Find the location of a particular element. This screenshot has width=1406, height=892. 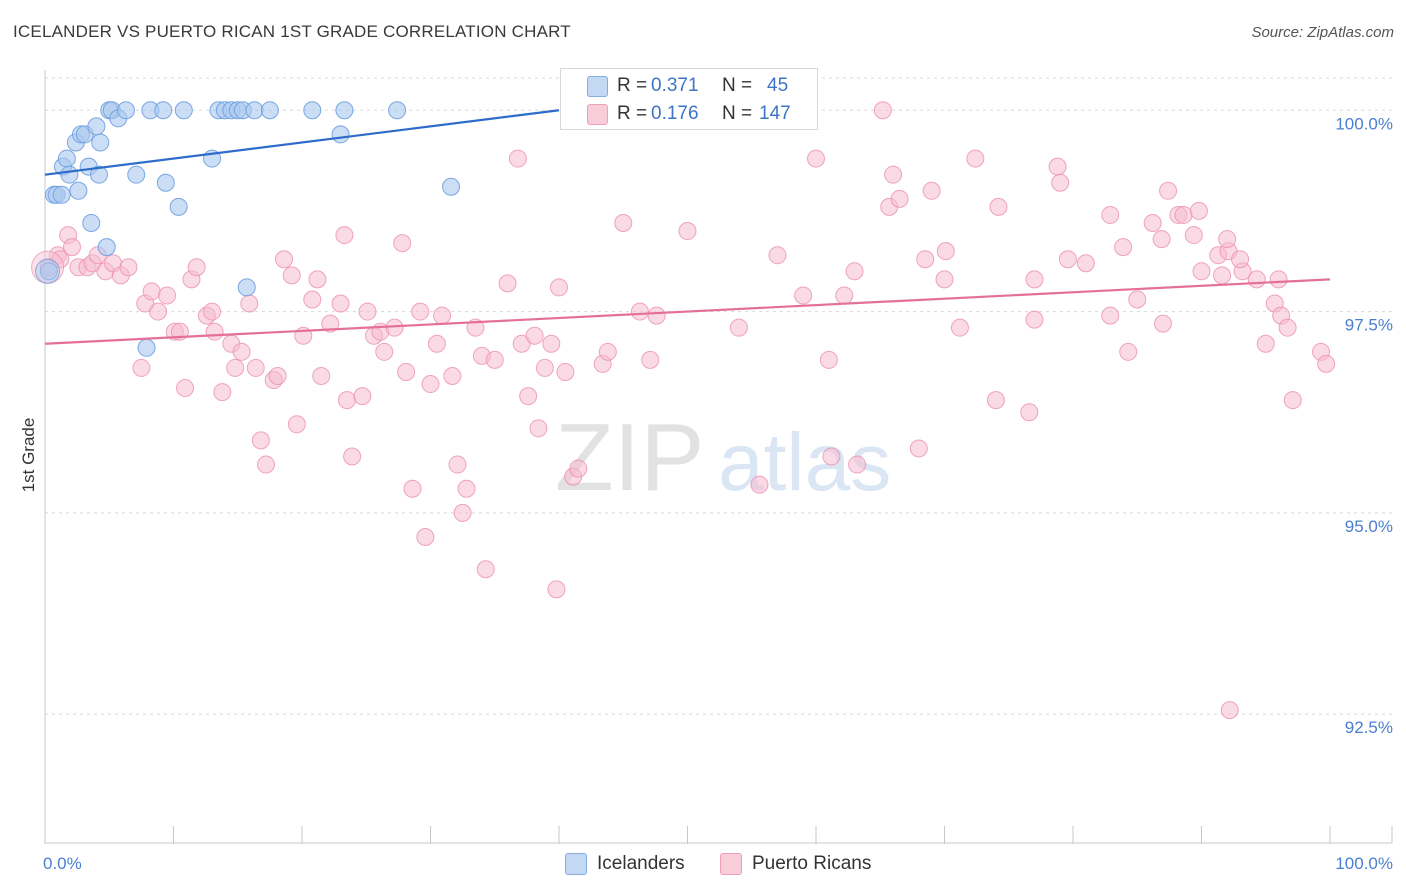

bottom-legend-puerto-ricans: Puerto Ricans is located at coordinates (795, 864).